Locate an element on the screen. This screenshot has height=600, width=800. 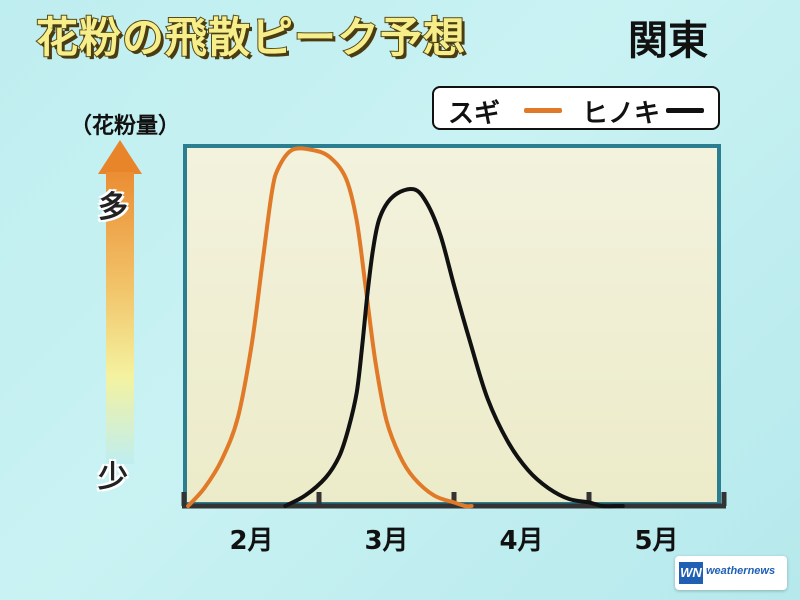
logo-text: weathernews is located at coordinates (741, 571).